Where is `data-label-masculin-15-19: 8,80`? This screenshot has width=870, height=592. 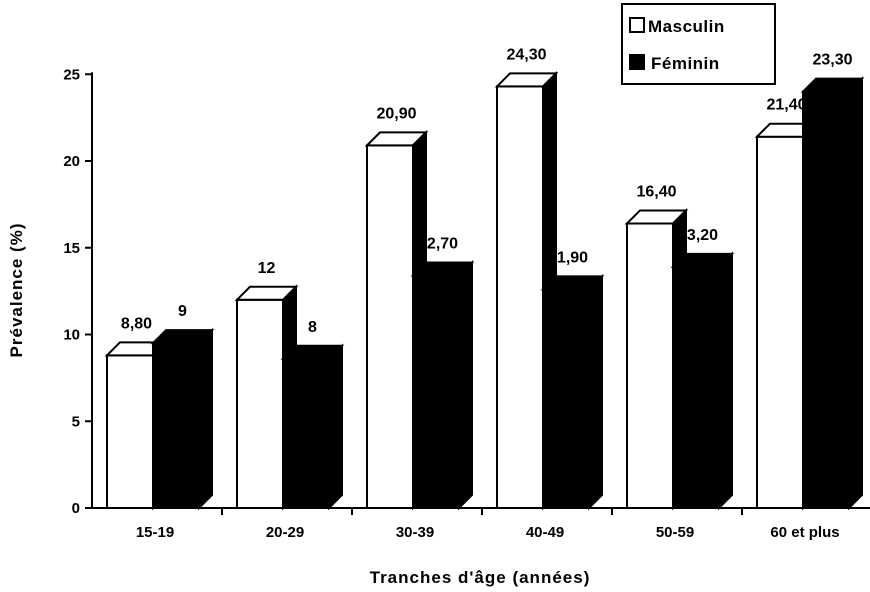
data-label-masculin-15-19: 8,80 is located at coordinates (136, 323).